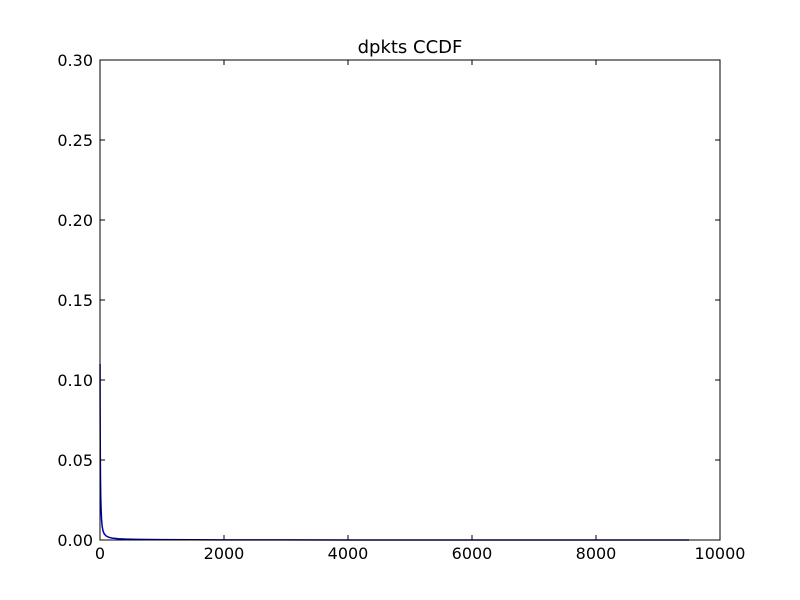 This screenshot has height=600, width=800. What do you see at coordinates (75, 460) in the screenshot?
I see `y-tick-label: 0.05` at bounding box center [75, 460].